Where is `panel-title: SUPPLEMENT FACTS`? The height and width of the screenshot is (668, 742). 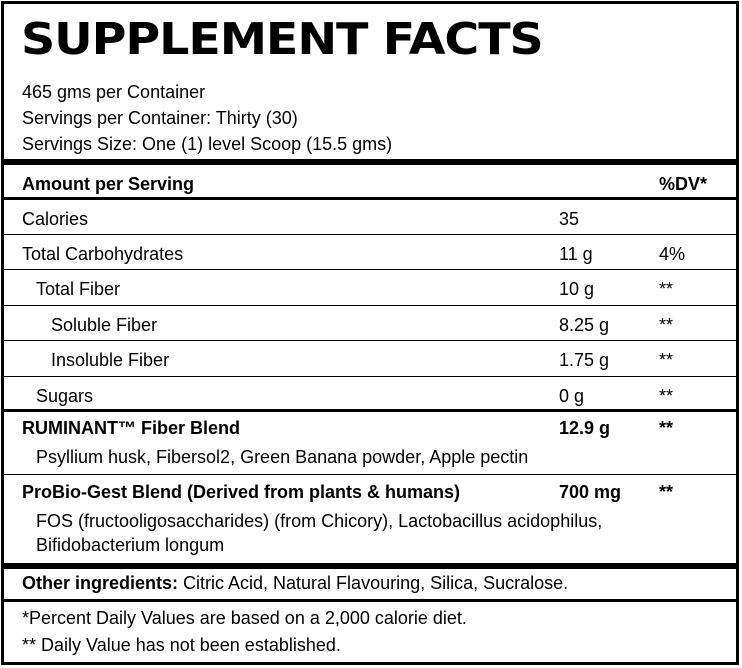
panel-title: SUPPLEMENT FACTS is located at coordinates (282, 39).